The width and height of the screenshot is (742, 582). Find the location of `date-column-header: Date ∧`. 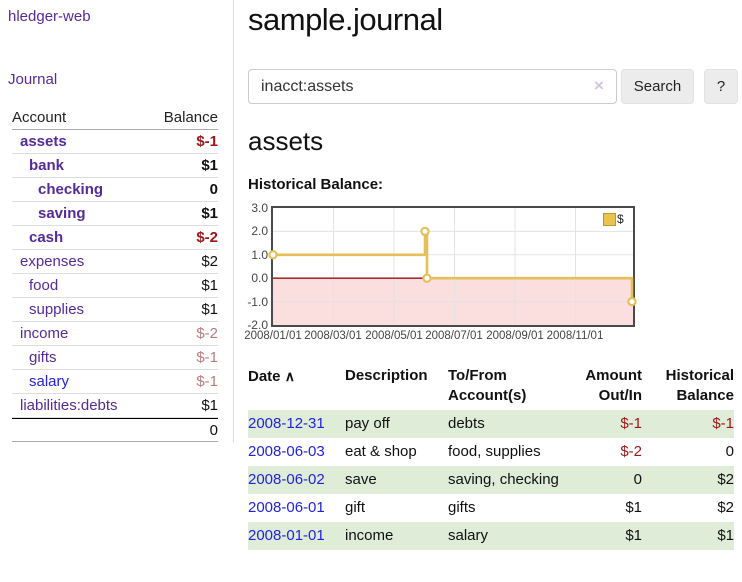

date-column-header: Date ∧ is located at coordinates (296, 386).